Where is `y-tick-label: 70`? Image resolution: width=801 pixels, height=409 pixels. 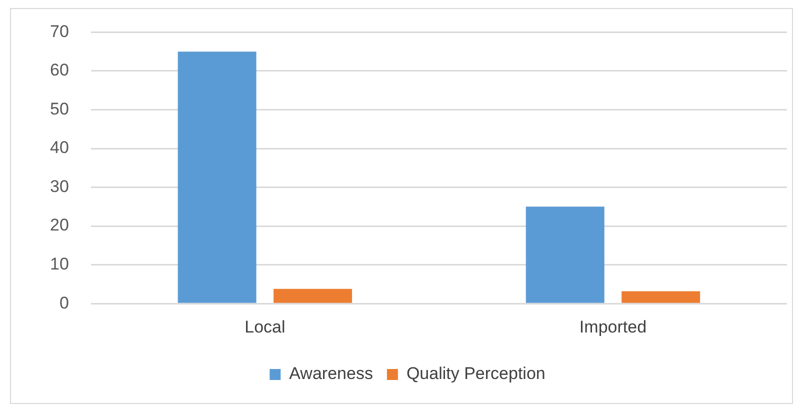 y-tick-label: 70 is located at coordinates (59, 31).